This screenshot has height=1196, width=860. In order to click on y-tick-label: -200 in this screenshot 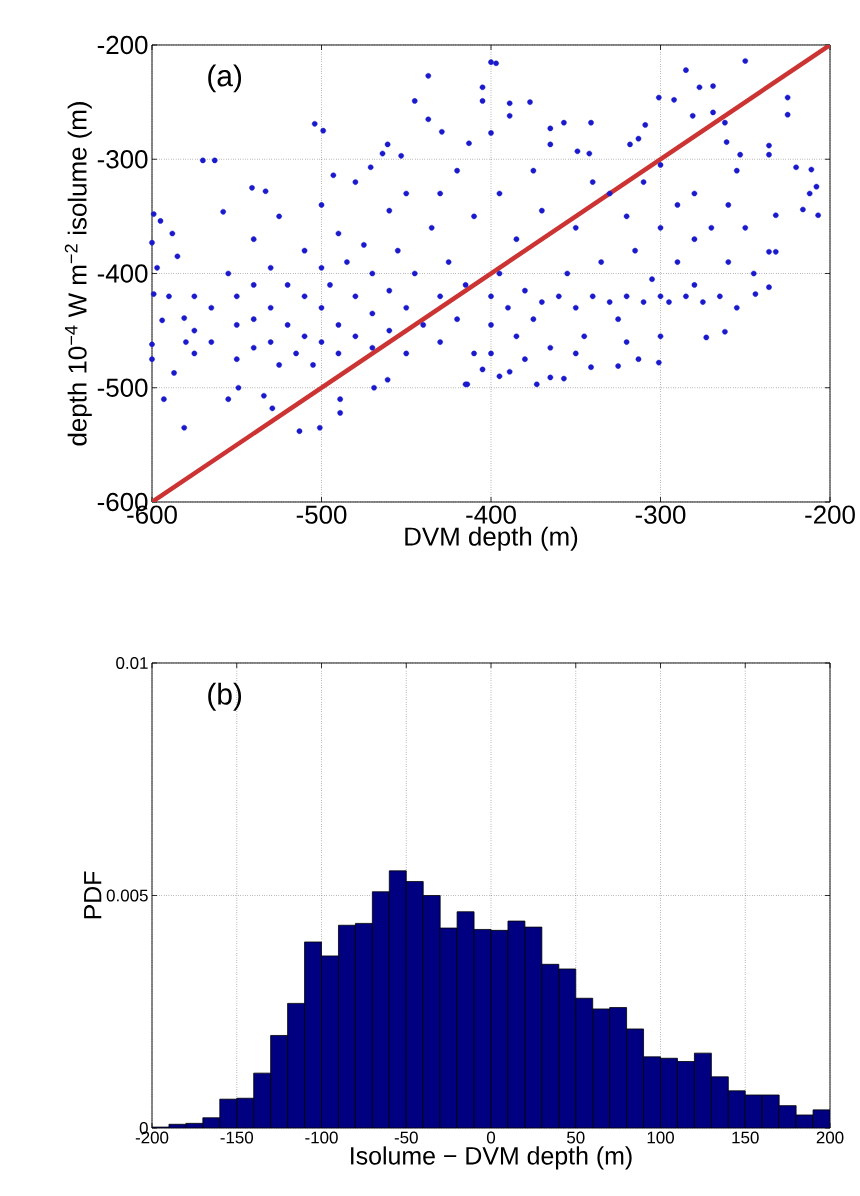, I will do `click(122, 45)`.